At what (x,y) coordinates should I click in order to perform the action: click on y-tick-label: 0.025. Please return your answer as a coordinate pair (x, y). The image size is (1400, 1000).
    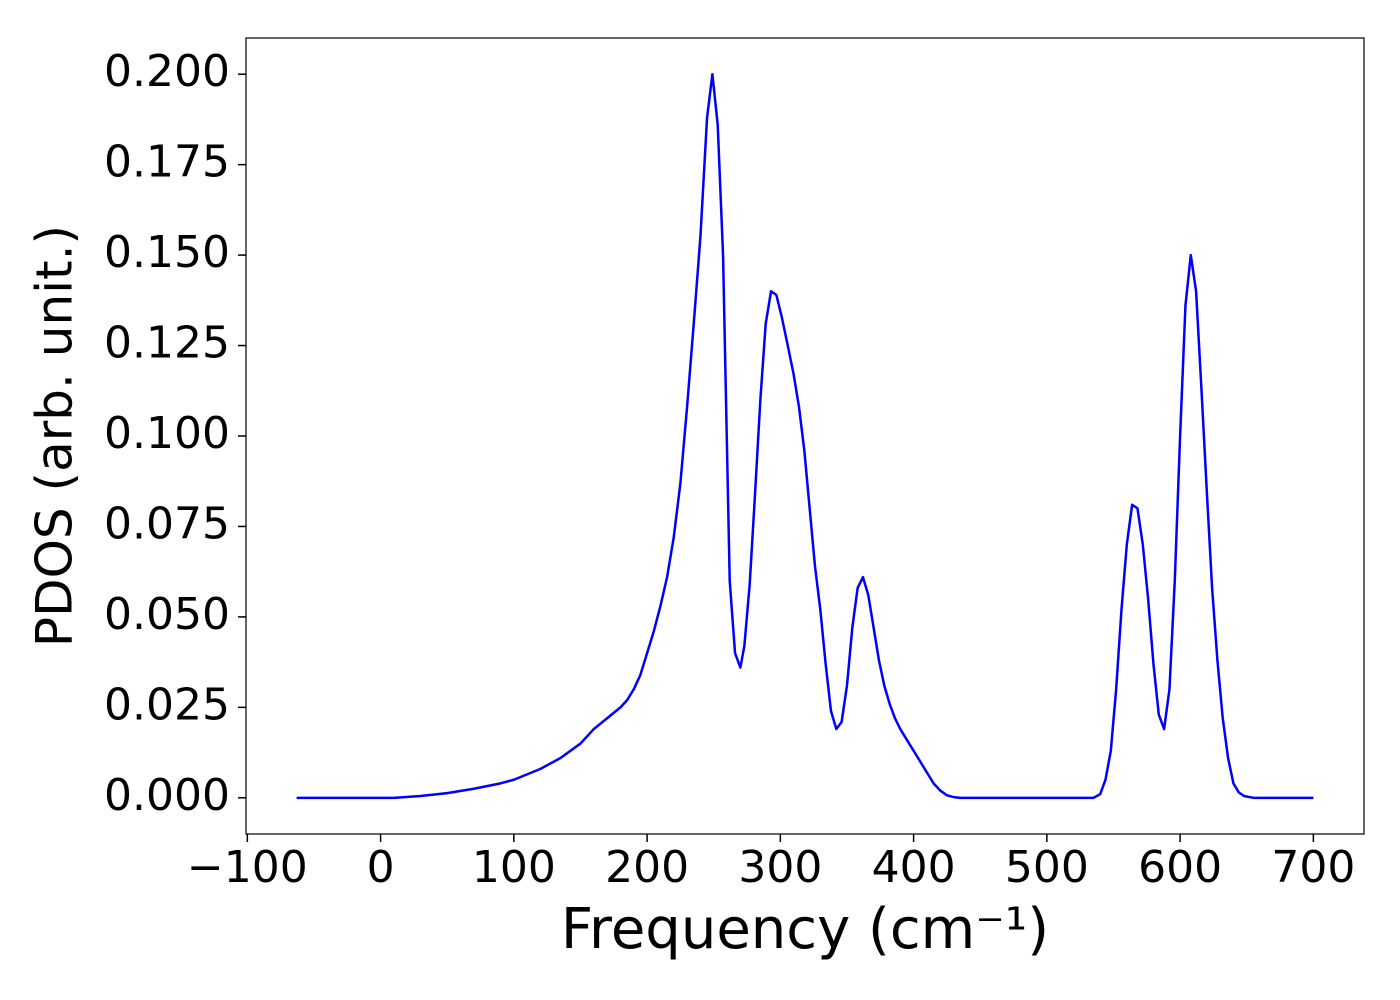
    Looking at the image, I should click on (167, 704).